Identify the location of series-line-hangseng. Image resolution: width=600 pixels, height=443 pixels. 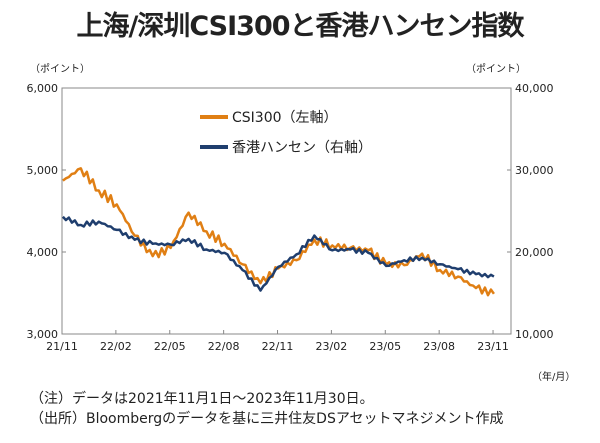
(278, 253).